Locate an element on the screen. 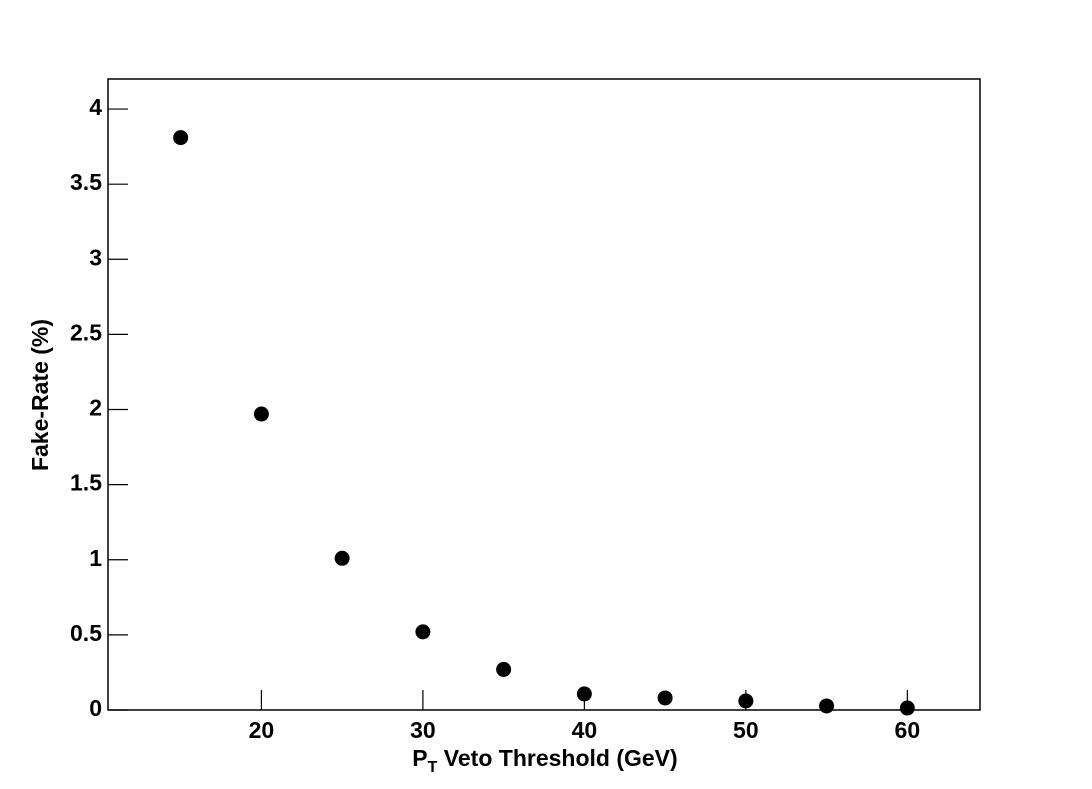 The width and height of the screenshot is (1092, 789). y-tick-label: 4 is located at coordinates (95, 107).